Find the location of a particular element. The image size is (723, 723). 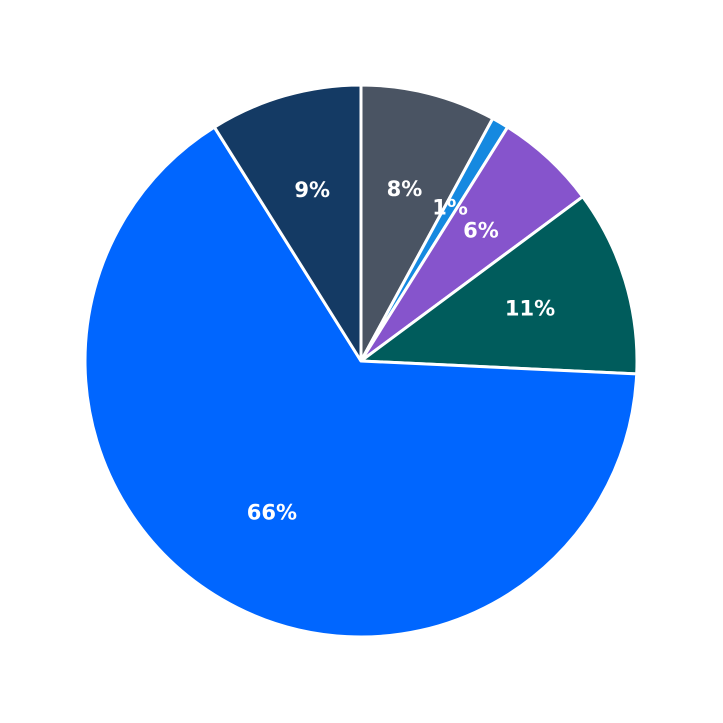

slice-label: 66% is located at coordinates (272, 513).